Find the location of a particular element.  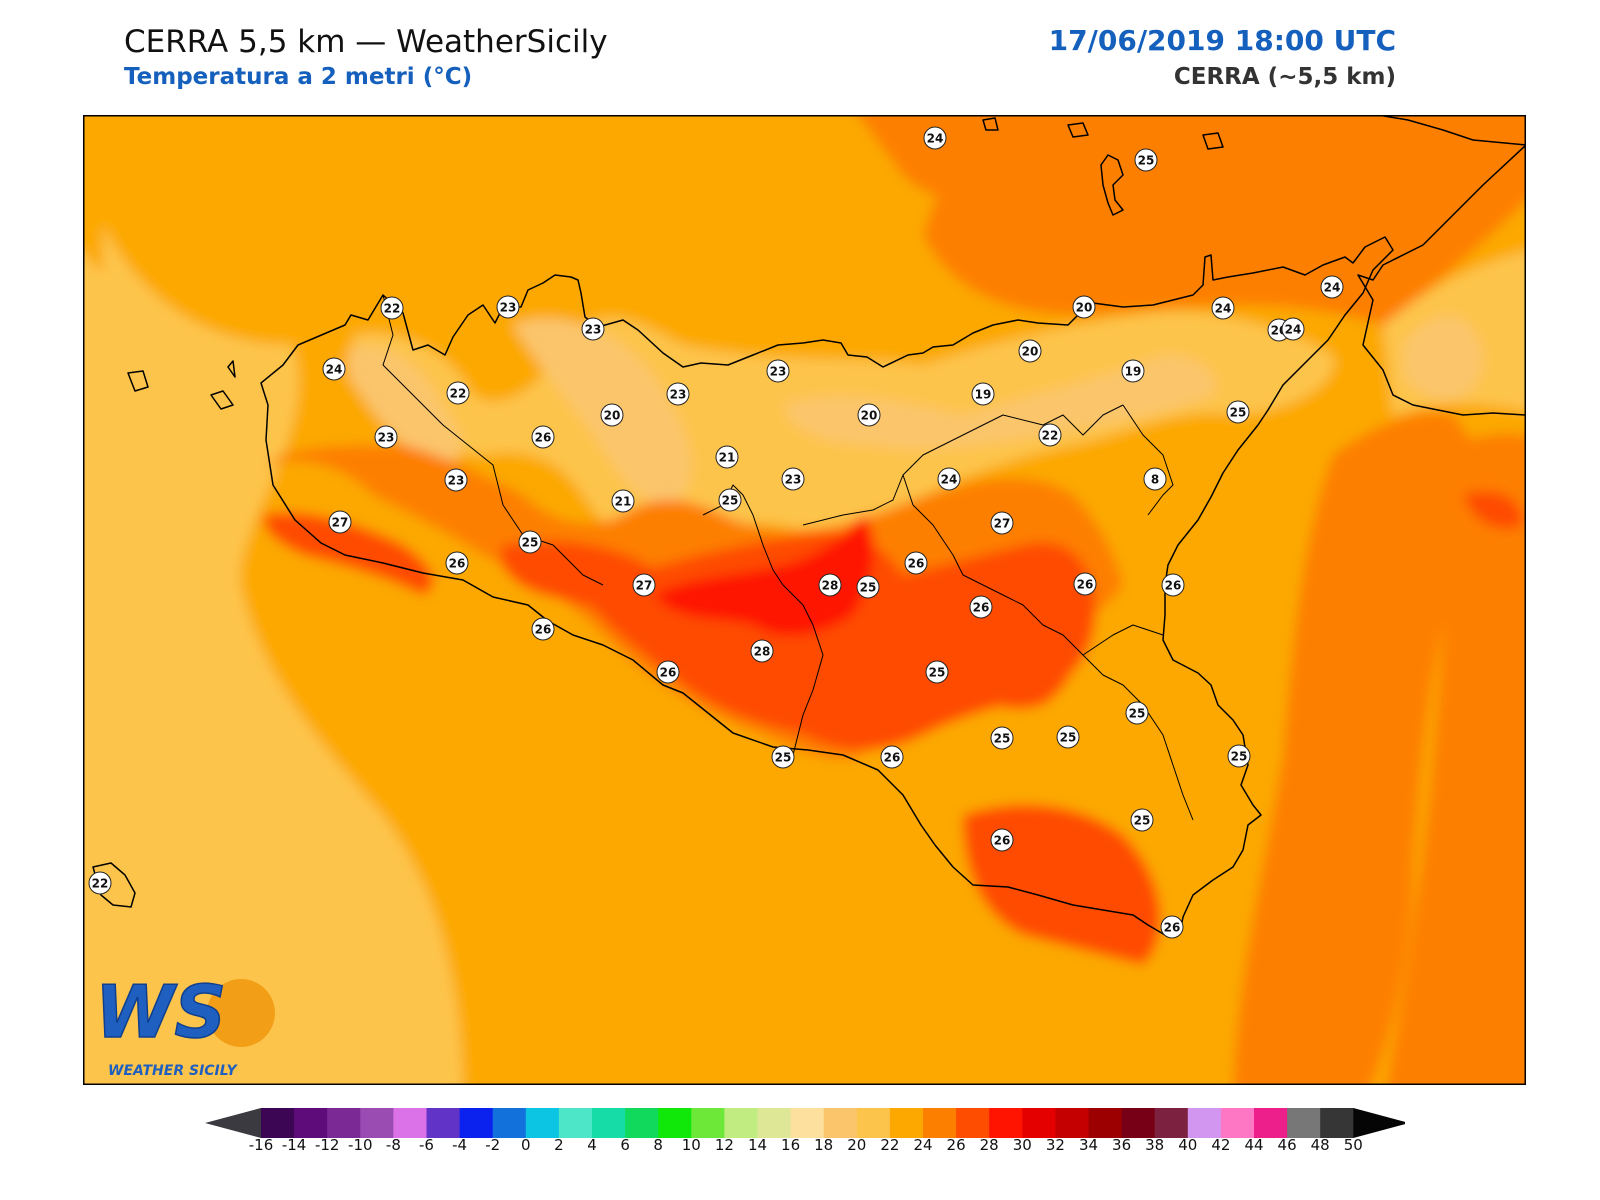

station-value: 20 is located at coordinates (612, 416).